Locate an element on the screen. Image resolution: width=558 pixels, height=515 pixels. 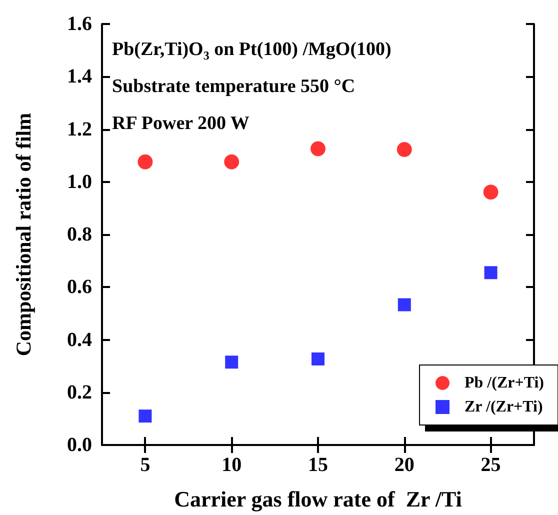
y-tick-label: 1.6 is located at coordinates (79, 24).